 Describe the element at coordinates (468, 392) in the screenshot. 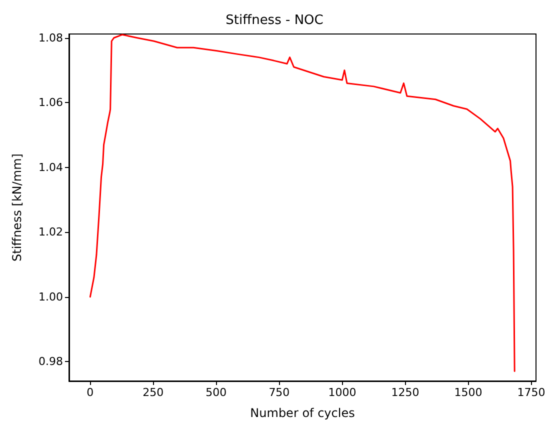

I see `x-tick-label: 1500` at that location.